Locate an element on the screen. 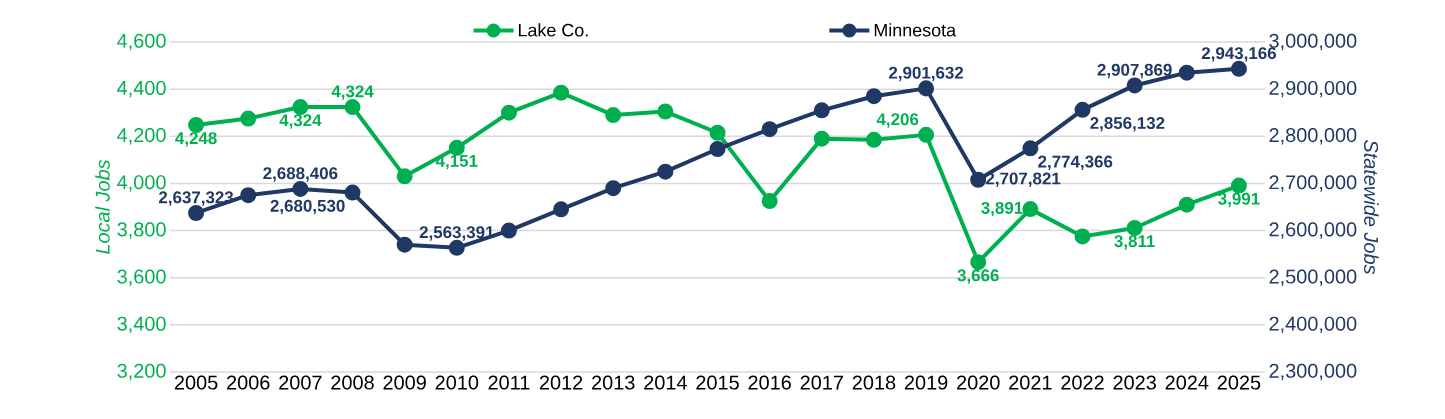 The height and width of the screenshot is (419, 1445). y2-axis-title: Statewide Jobs is located at coordinates (1371, 207).